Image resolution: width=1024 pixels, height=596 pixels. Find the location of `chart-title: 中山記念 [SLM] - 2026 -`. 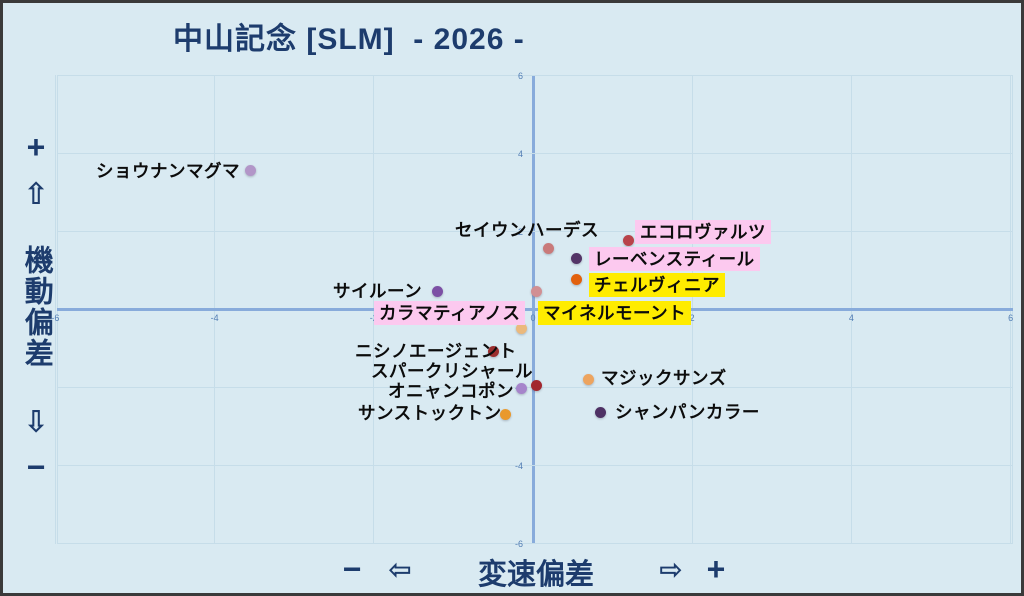

chart-title: 中山記念 [SLM] - 2026 - is located at coordinates (349, 39).